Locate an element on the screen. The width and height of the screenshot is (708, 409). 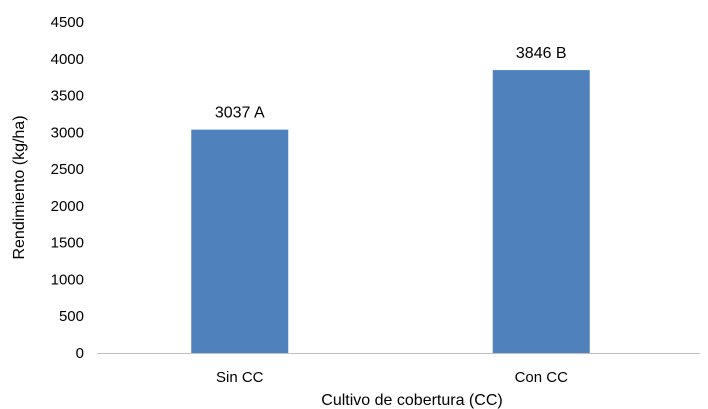
data-labels: 3037 A 3846 B is located at coordinates (391, 83).